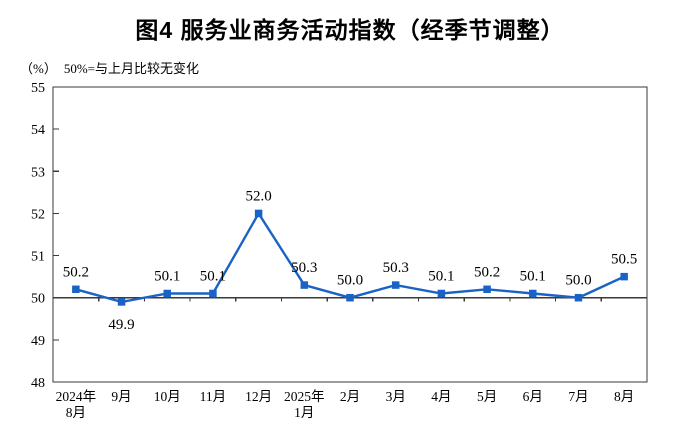 The height and width of the screenshot is (434, 700). Describe the element at coordinates (38, 172) in the screenshot. I see `y-axis-label: 53` at that location.